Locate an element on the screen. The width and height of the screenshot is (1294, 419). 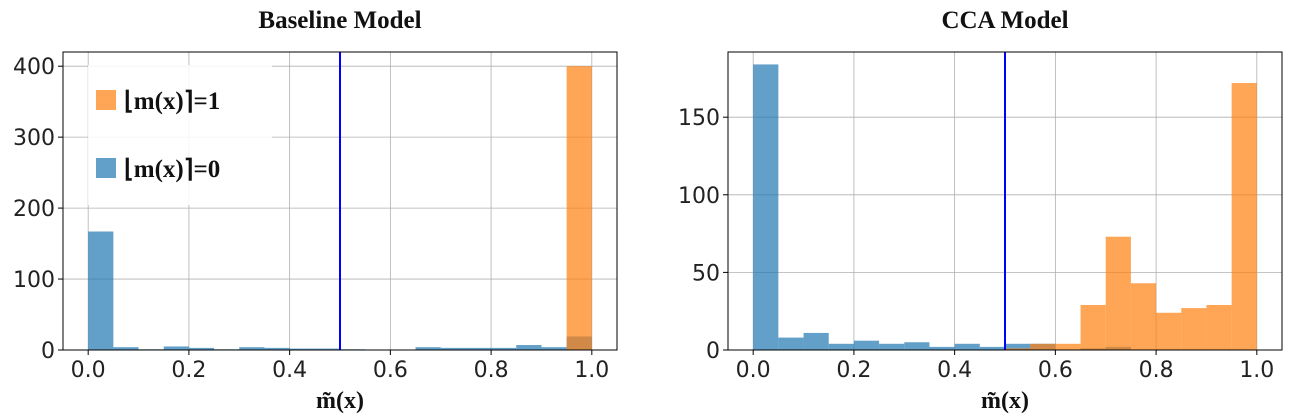
legend-label: ⌊m(x)⌉=0 is located at coordinates (172, 169).